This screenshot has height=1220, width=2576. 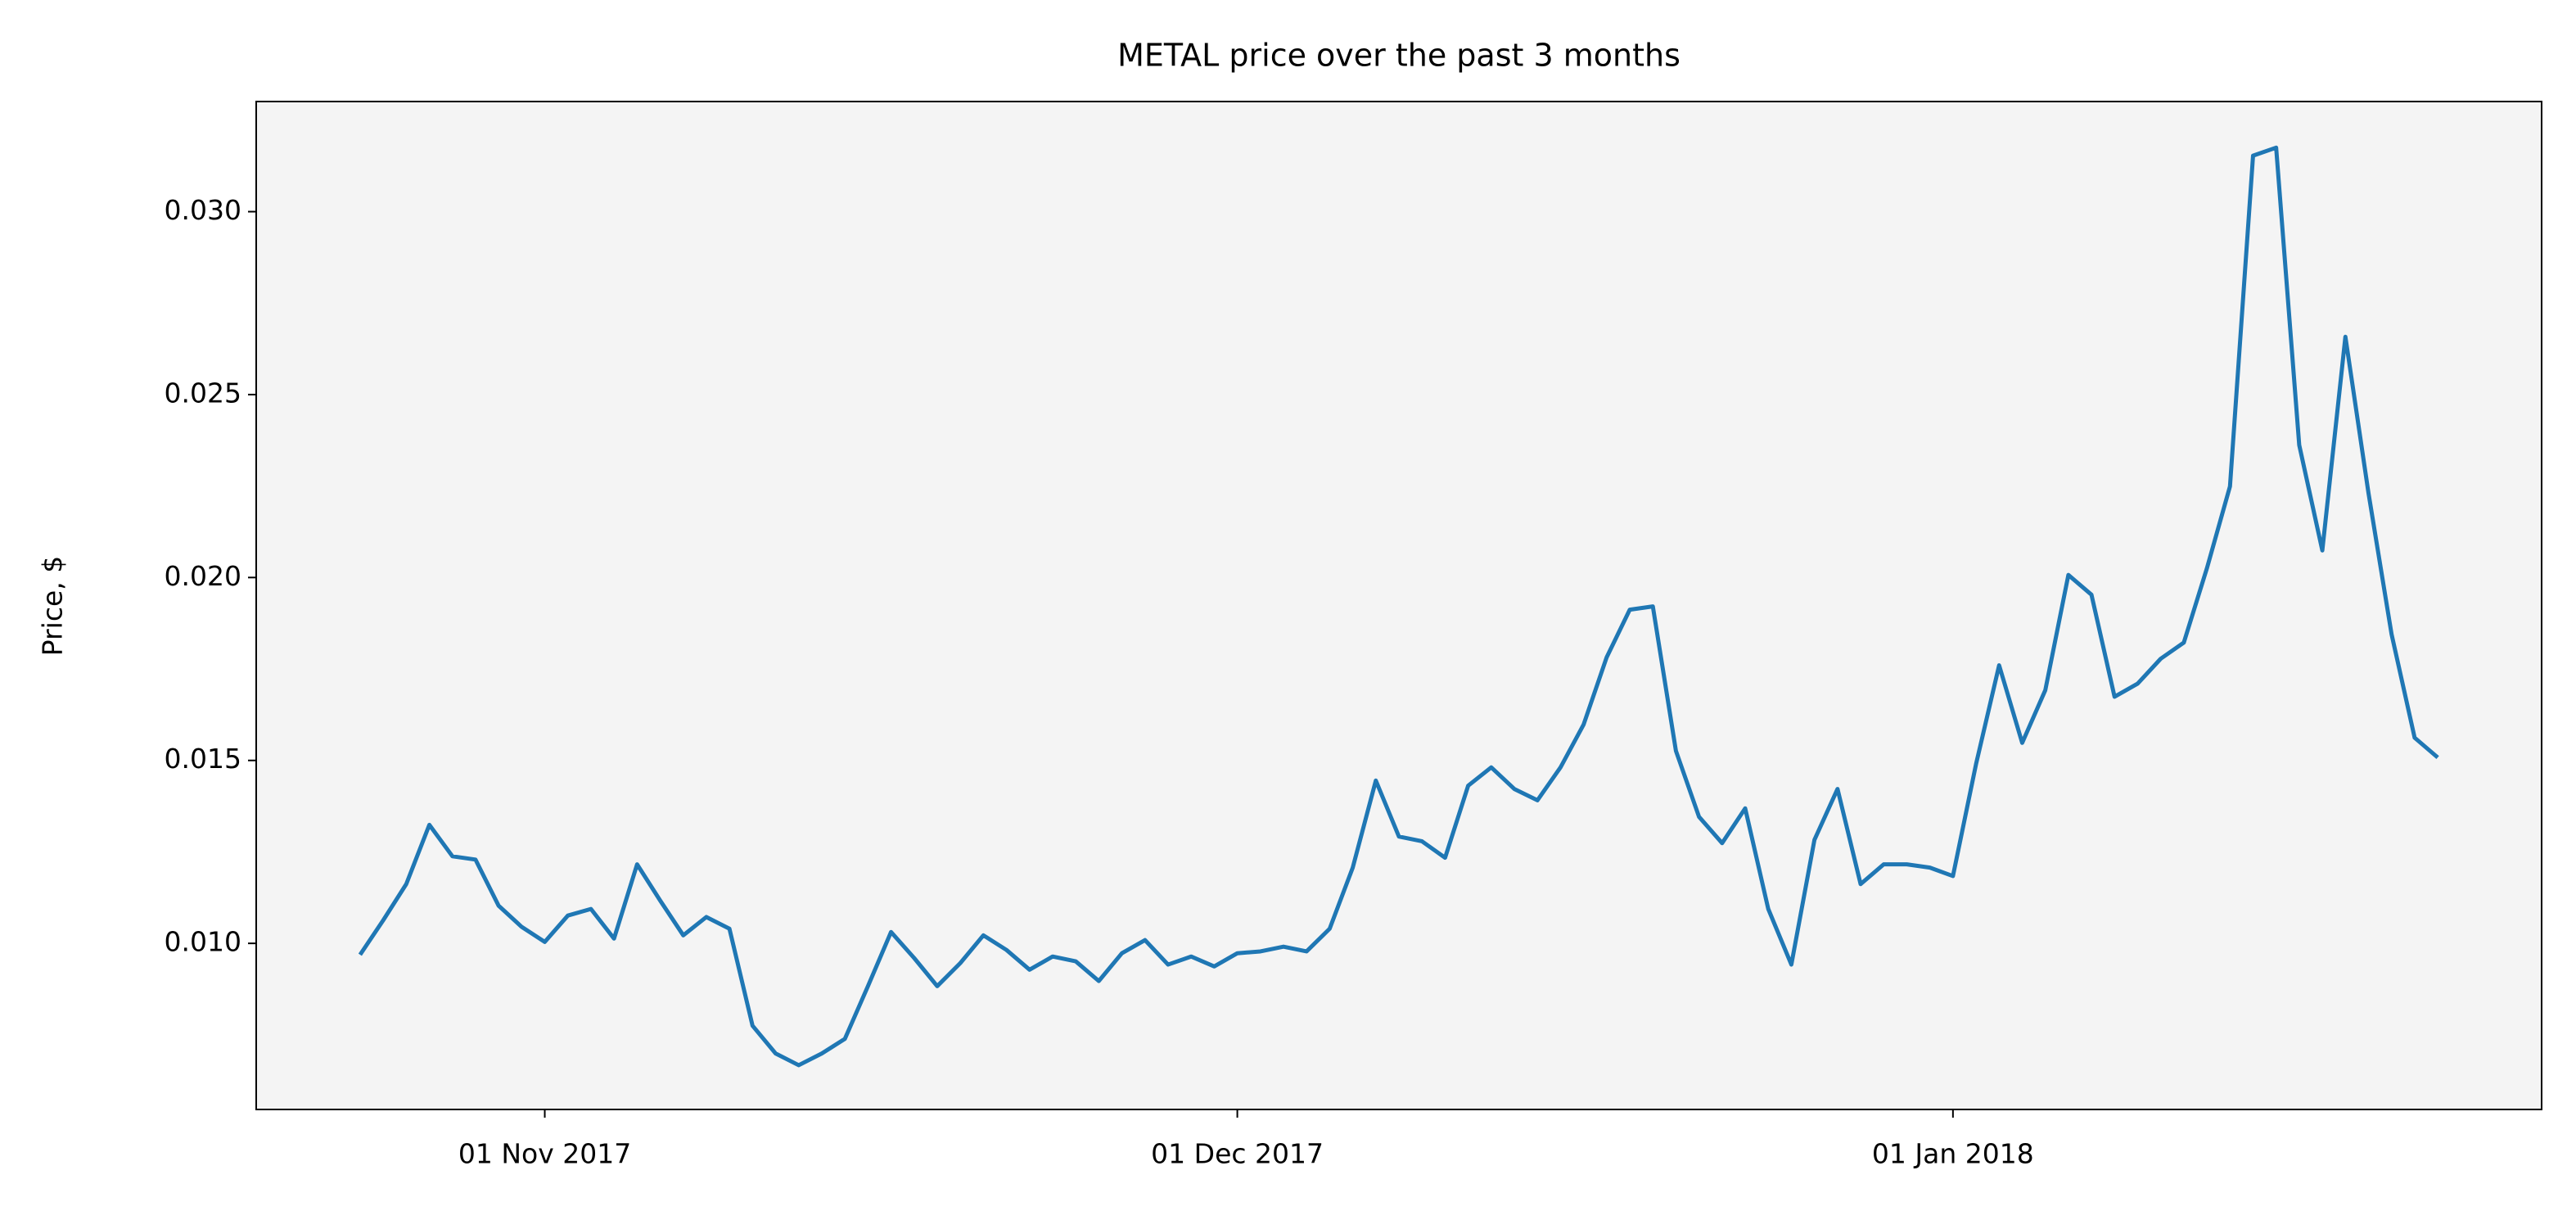 What do you see at coordinates (53, 606) in the screenshot?
I see `y-axis-label: Price, $` at bounding box center [53, 606].